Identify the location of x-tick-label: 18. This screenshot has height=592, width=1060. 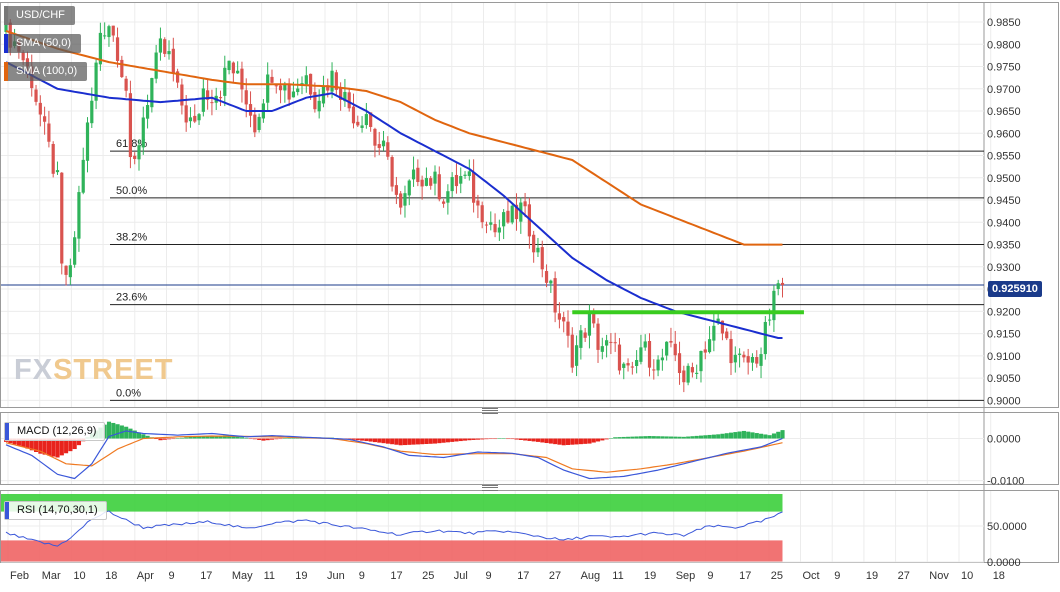
(111, 576).